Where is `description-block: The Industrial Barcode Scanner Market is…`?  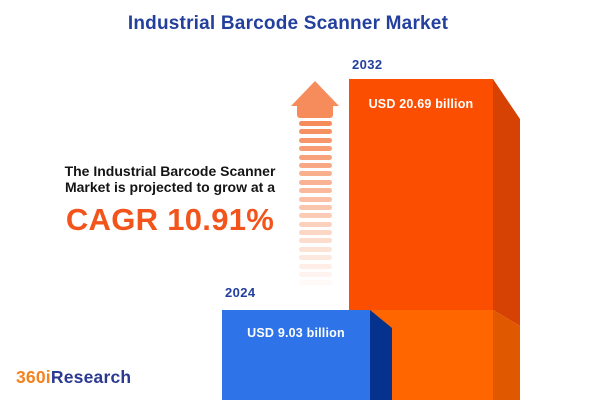 description-block: The Industrial Barcode Scanner Market is… is located at coordinates (170, 200).